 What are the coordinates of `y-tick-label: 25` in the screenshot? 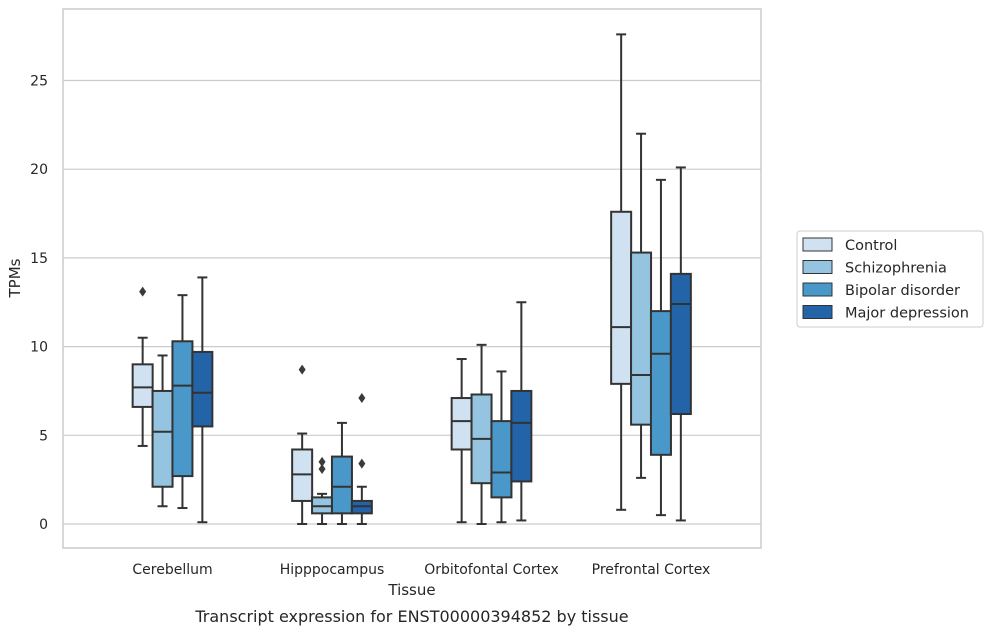 It's located at (39, 82).